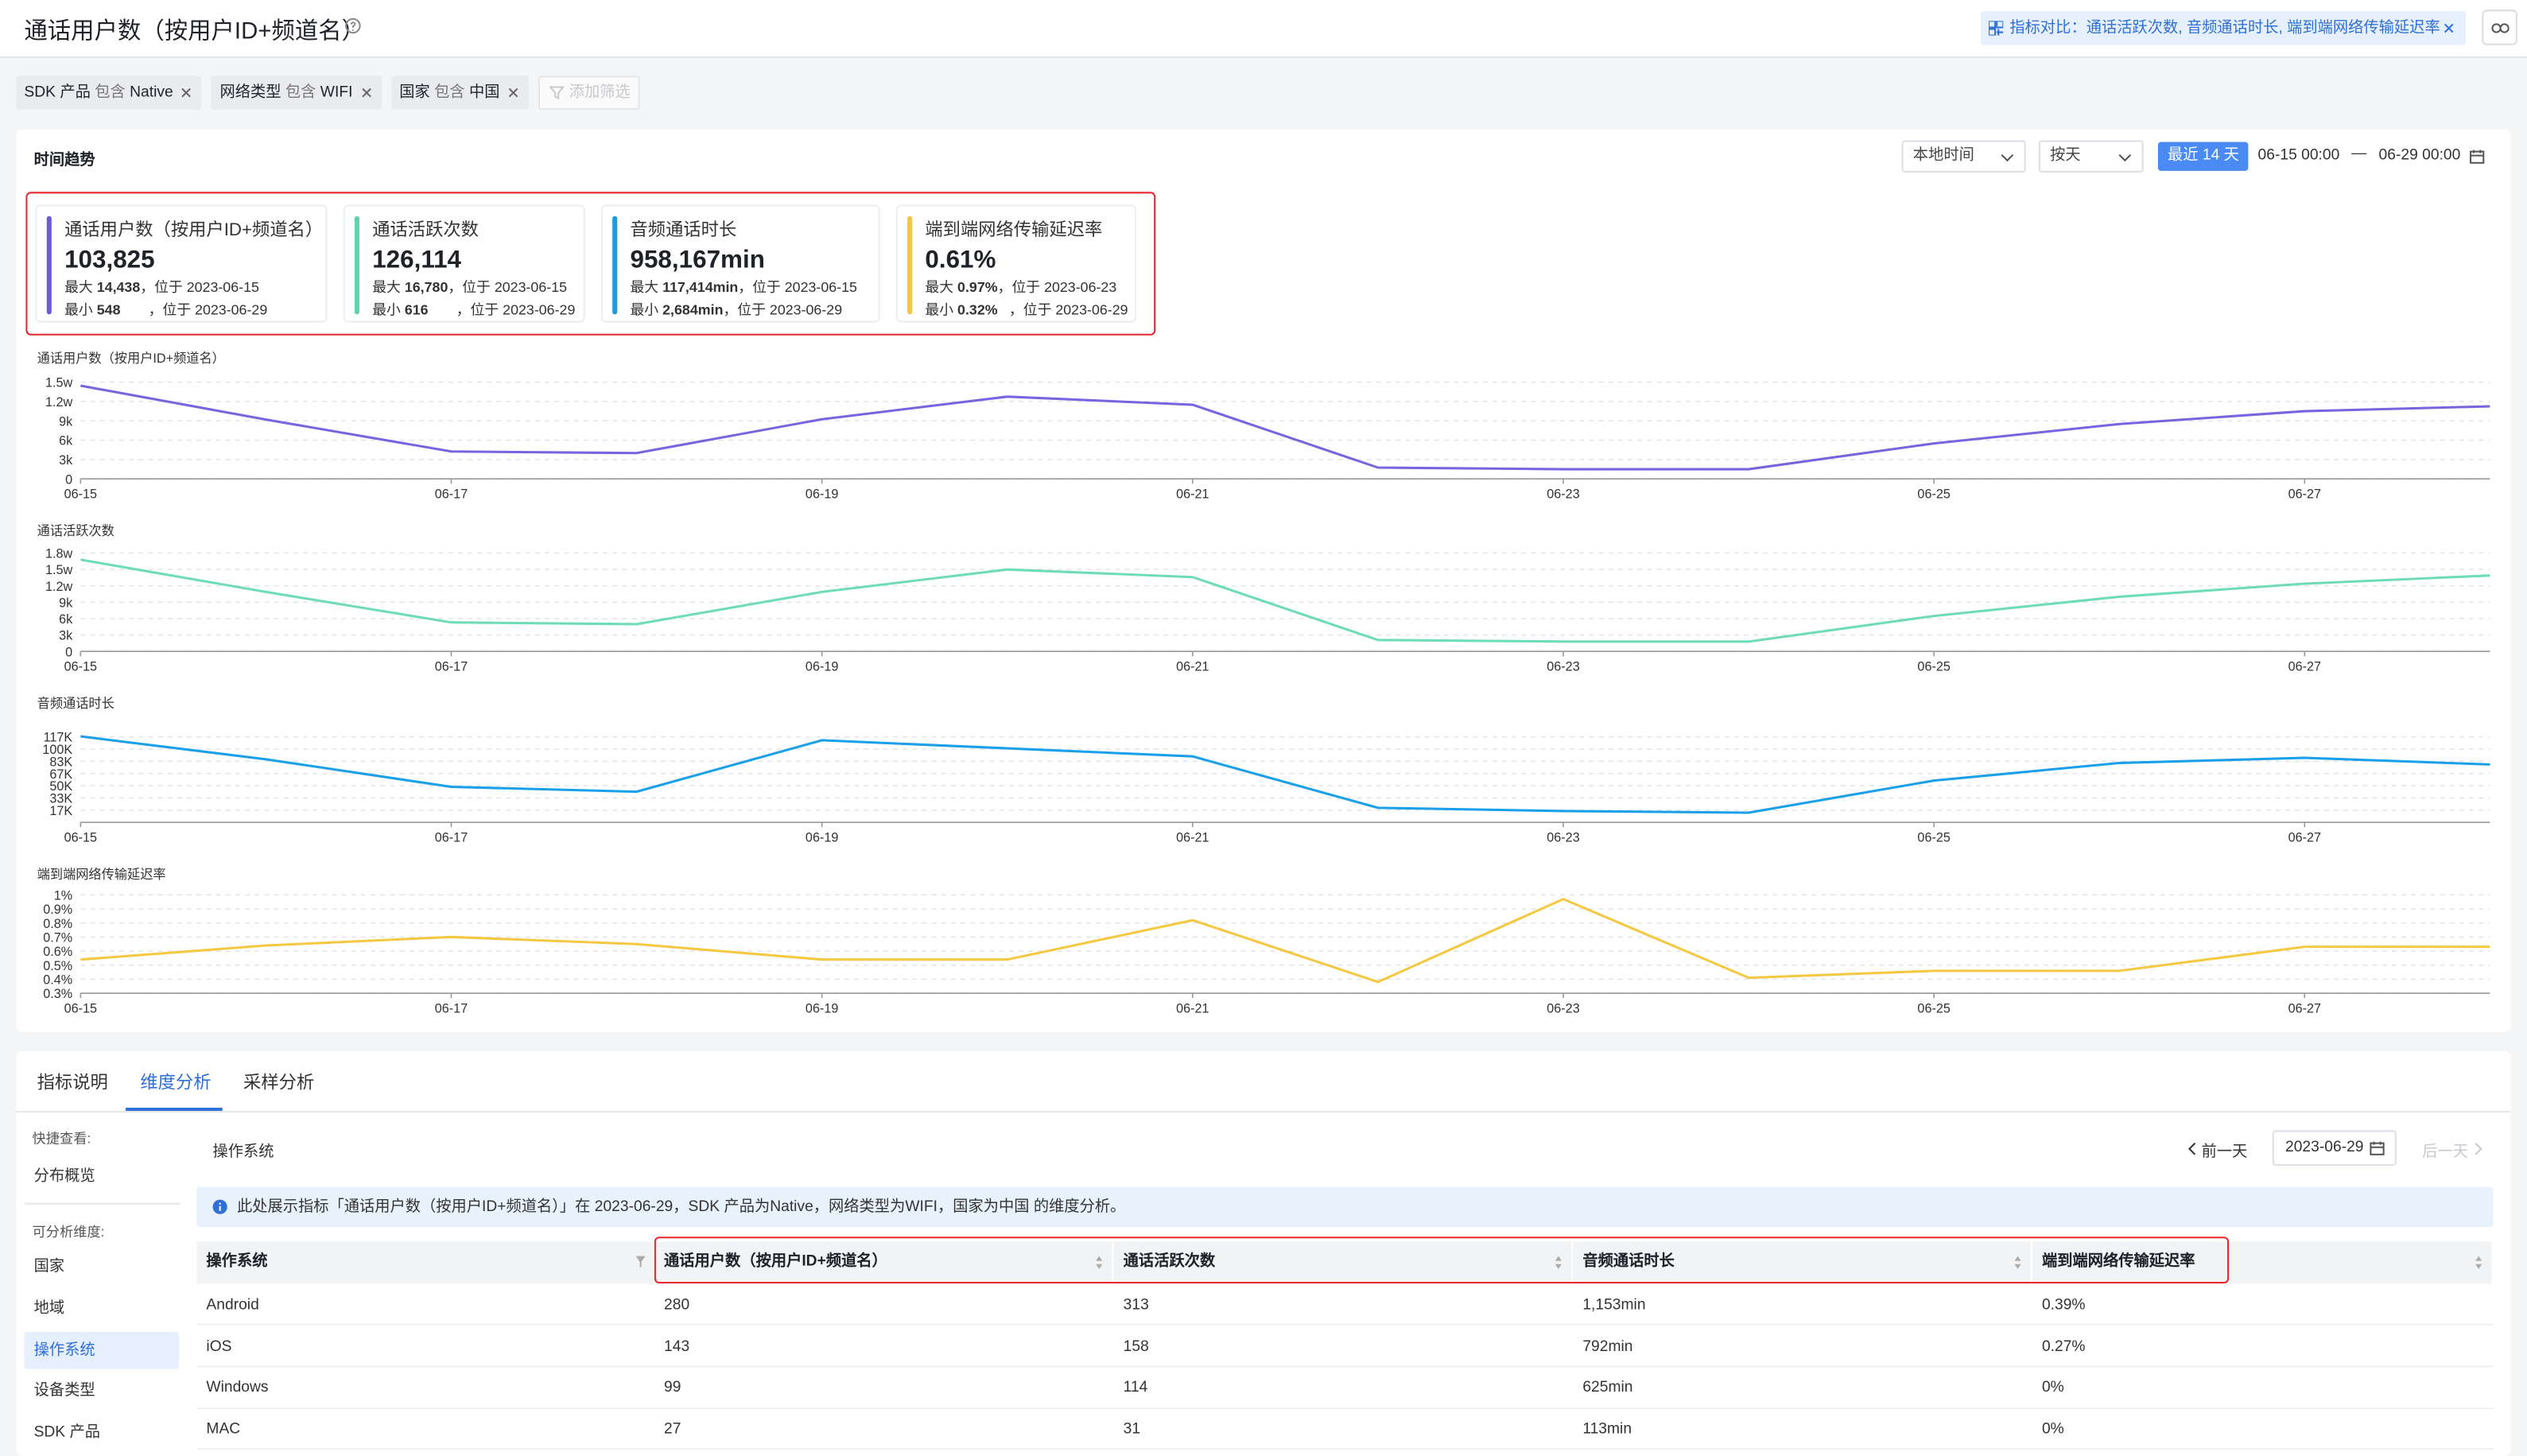  What do you see at coordinates (279, 1083) in the screenshot?
I see `tab: 采样分析` at bounding box center [279, 1083].